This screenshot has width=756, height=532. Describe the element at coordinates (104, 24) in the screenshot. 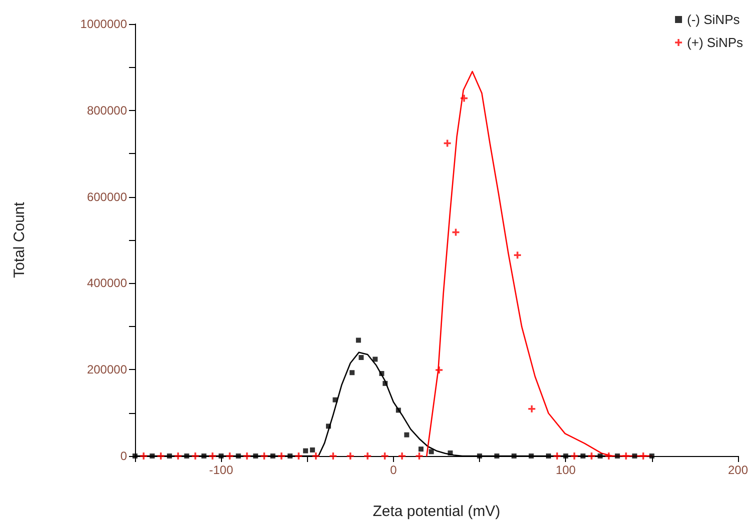

I see `y-tick-label: 1000000` at that location.